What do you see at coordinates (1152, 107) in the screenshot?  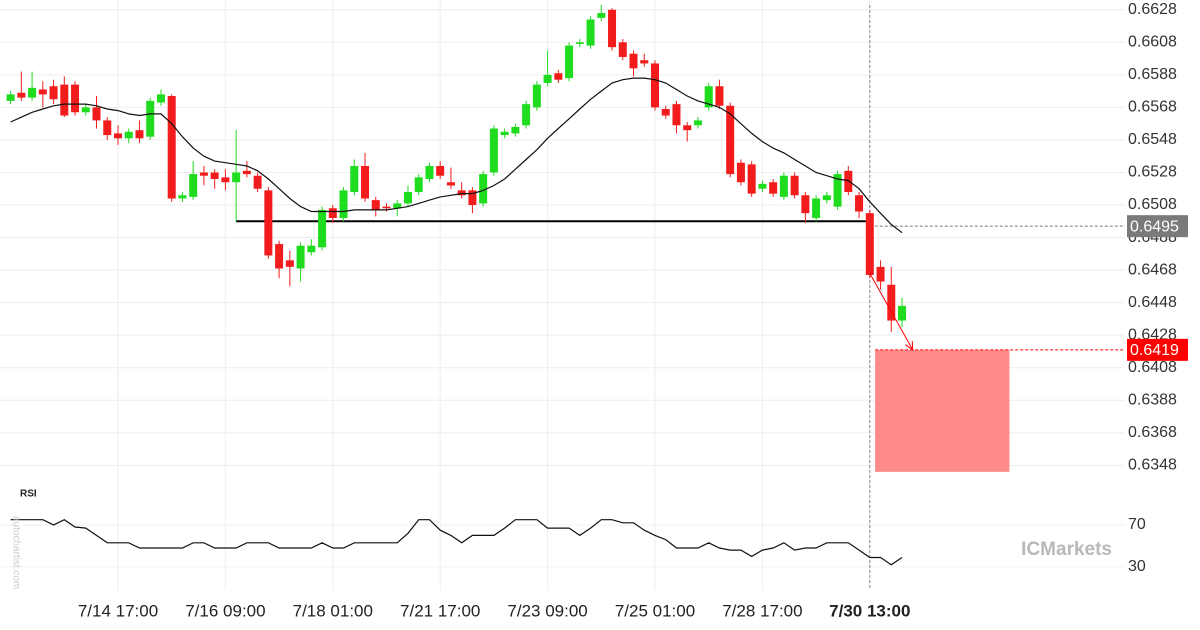 I see `y-tick-label: 0.6568` at bounding box center [1152, 107].